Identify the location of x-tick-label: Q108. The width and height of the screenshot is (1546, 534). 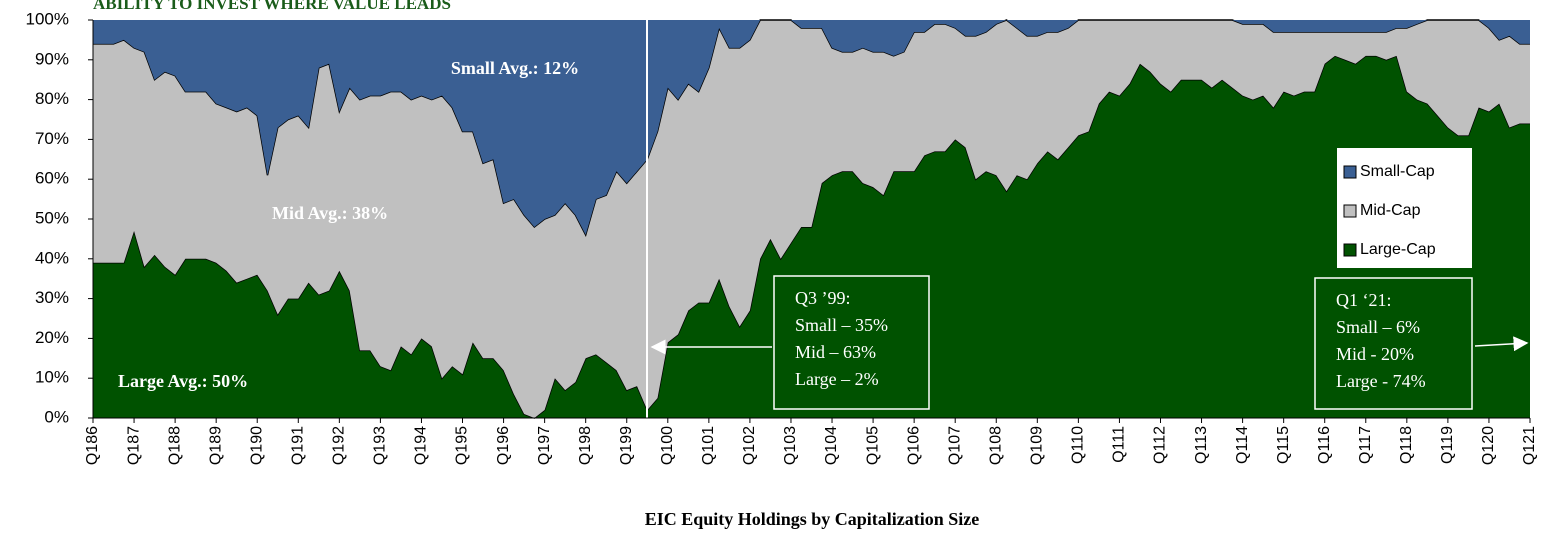
(995, 445).